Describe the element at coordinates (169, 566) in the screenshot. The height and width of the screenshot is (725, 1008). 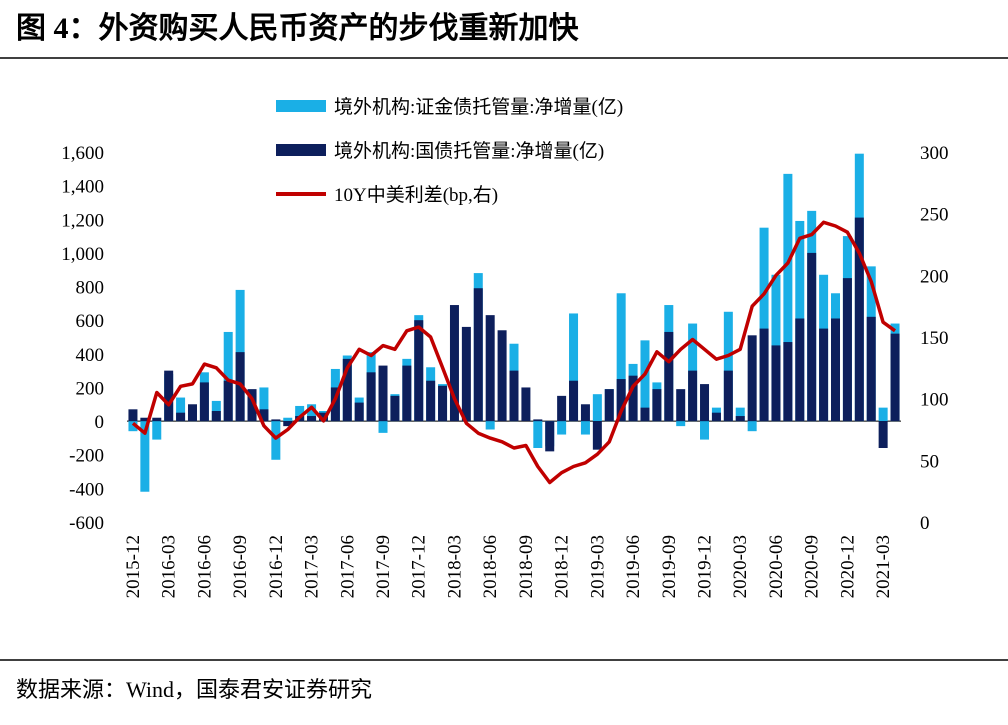
I see `x-tick-label: 2016-03` at that location.